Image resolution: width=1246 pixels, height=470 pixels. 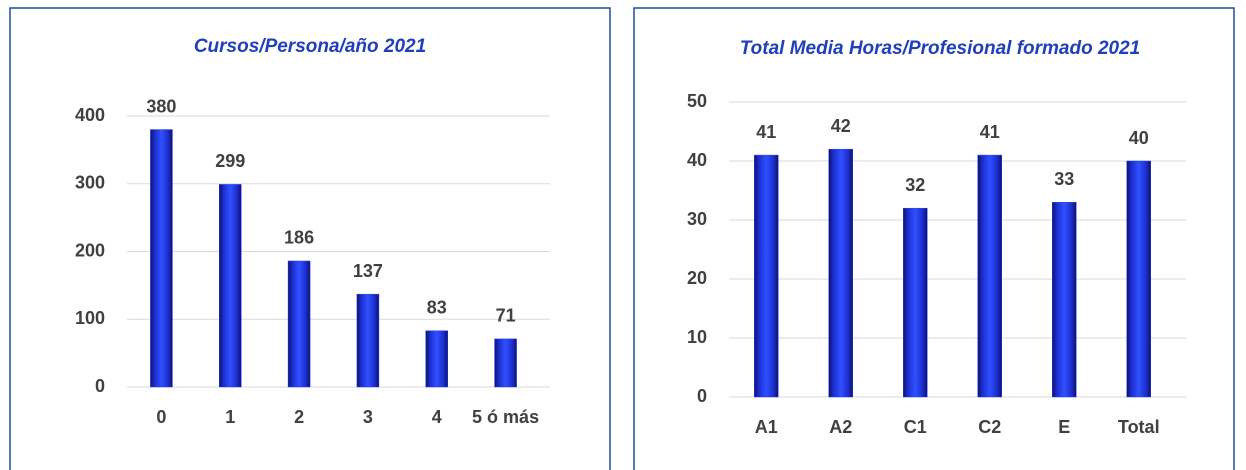 I want to click on data-label: 71, so click(x=506, y=316).